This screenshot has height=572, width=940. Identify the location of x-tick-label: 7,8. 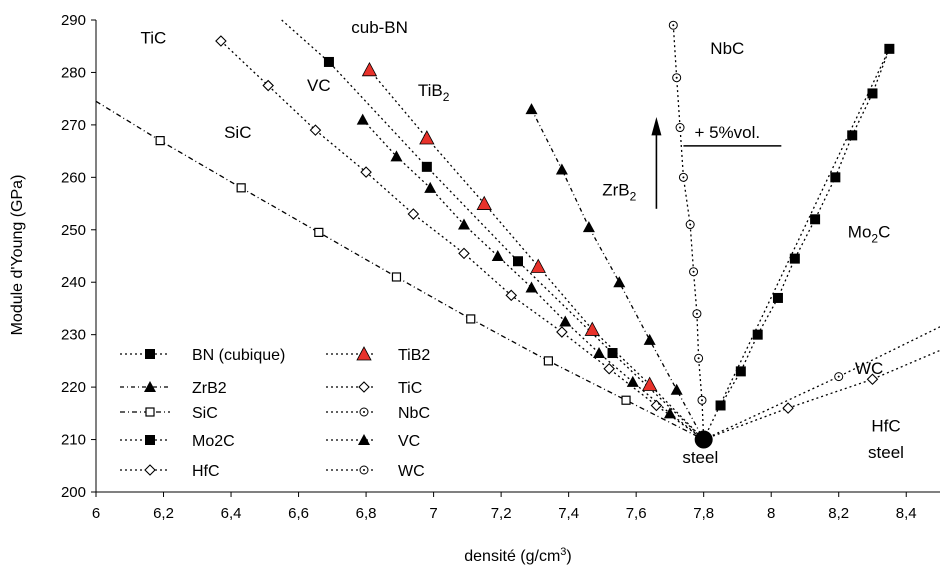
(703, 513).